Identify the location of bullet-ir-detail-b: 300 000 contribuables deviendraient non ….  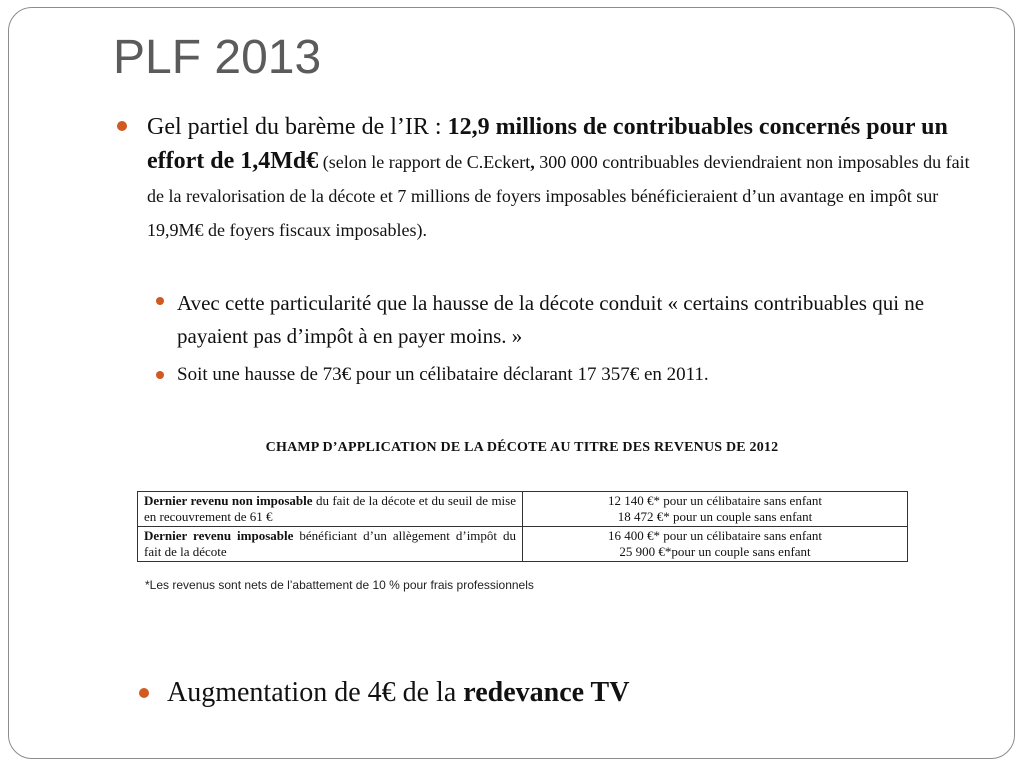
(558, 196).